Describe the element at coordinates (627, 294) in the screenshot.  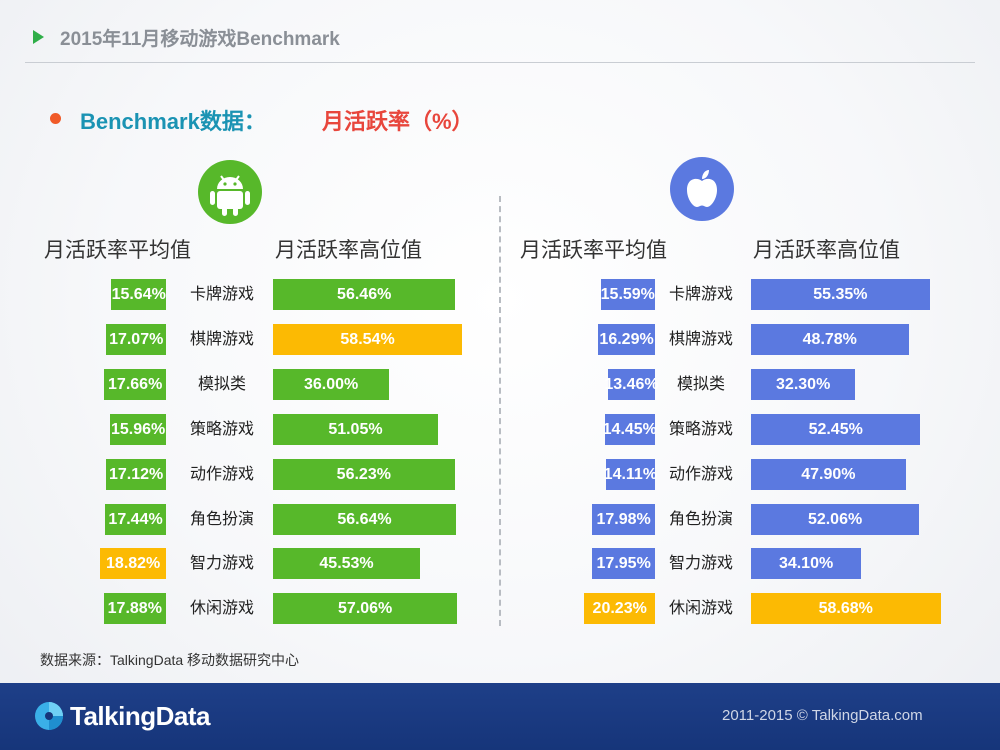
I see `ios-avg-bar: 15.59%` at that location.